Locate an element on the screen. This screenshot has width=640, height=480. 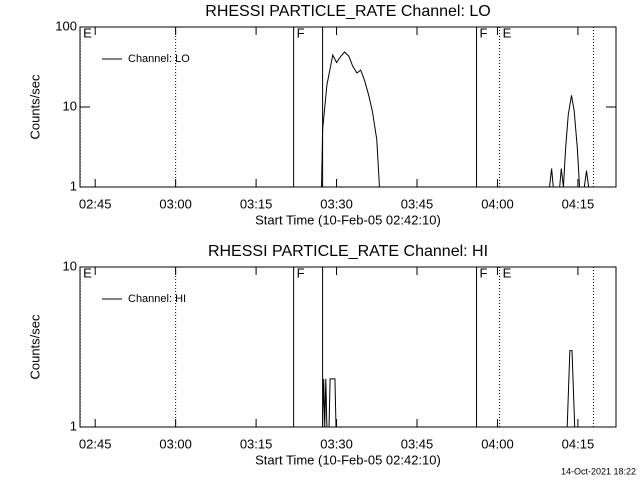
chart-title: RHESSI PARTICLE_RATE Channel: LO is located at coordinates (347, 11).